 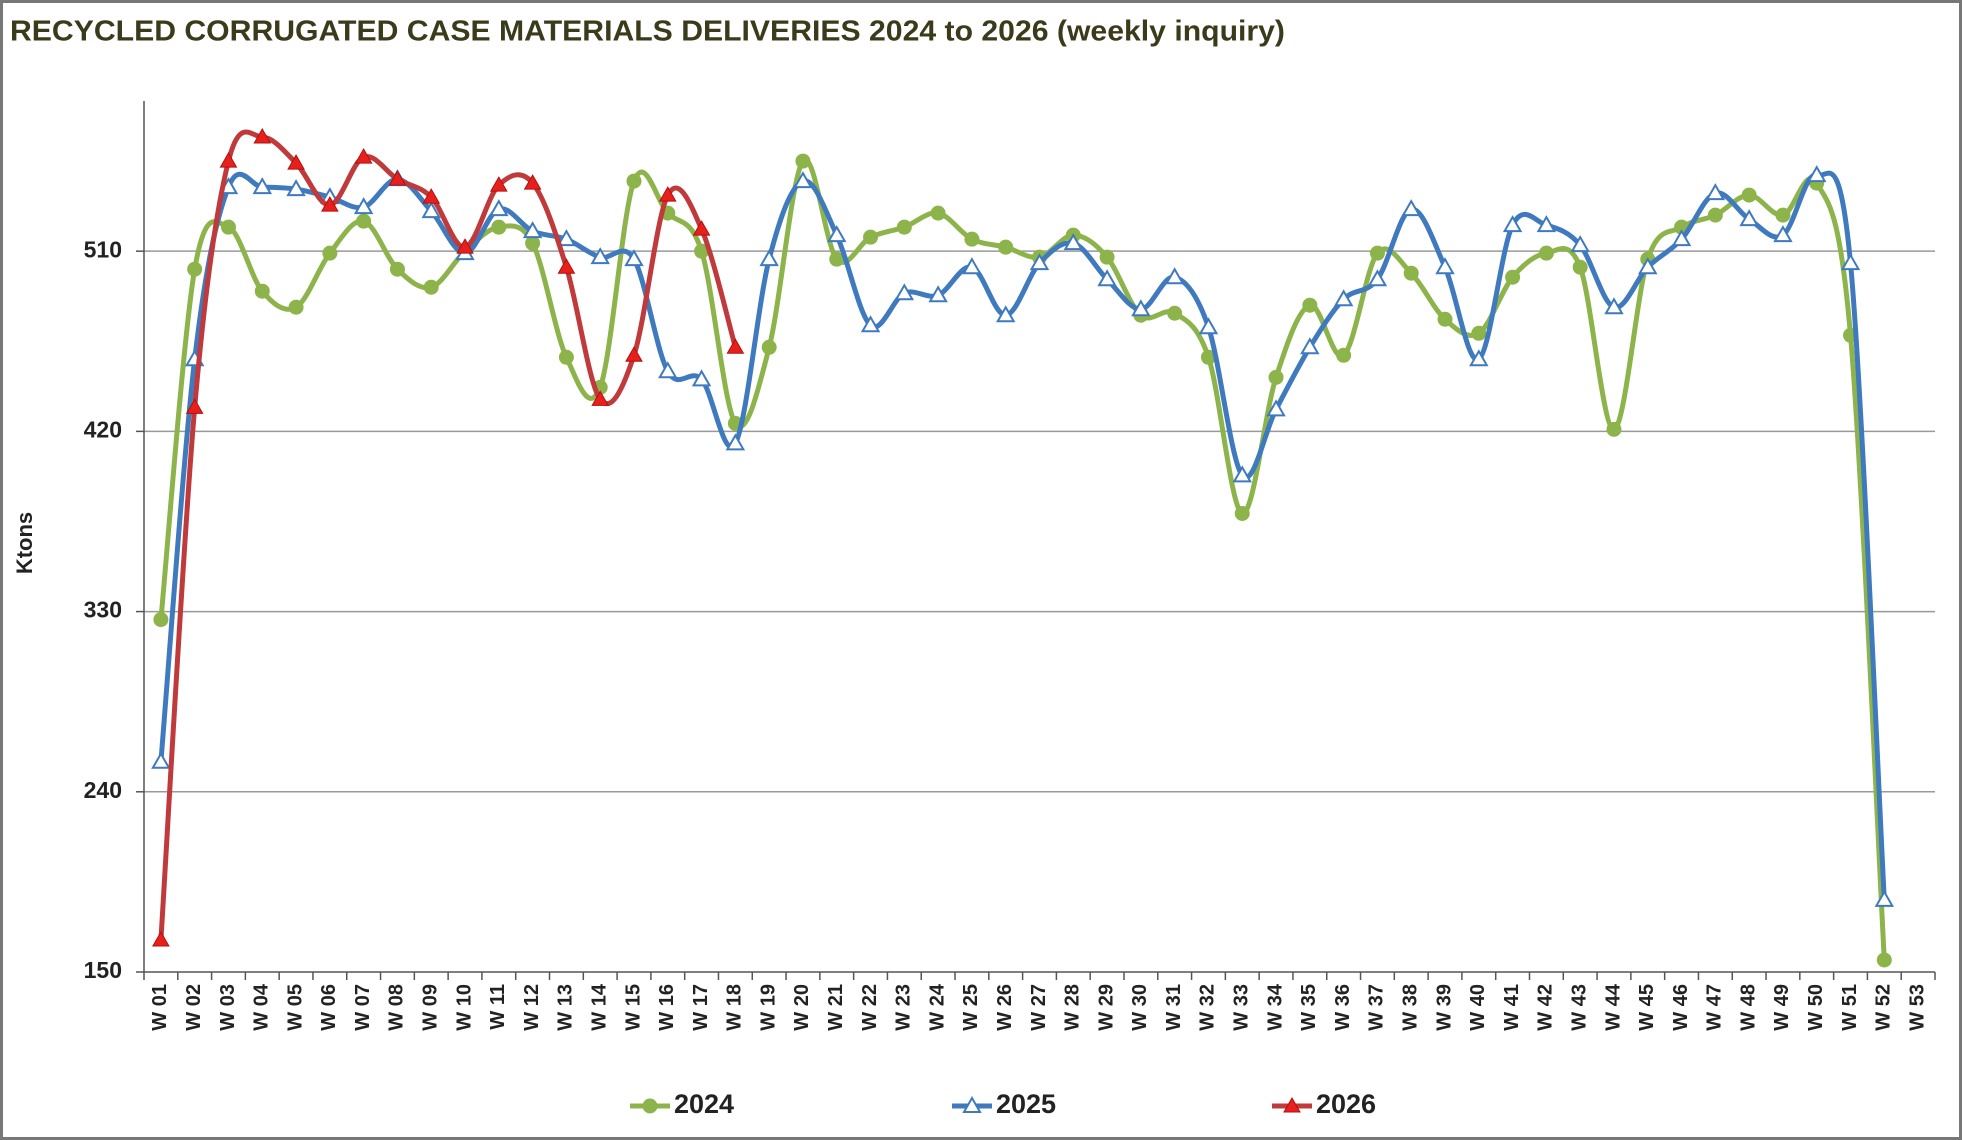 What do you see at coordinates (431, 1007) in the screenshot?
I see `x-tick-label: W 09` at bounding box center [431, 1007].